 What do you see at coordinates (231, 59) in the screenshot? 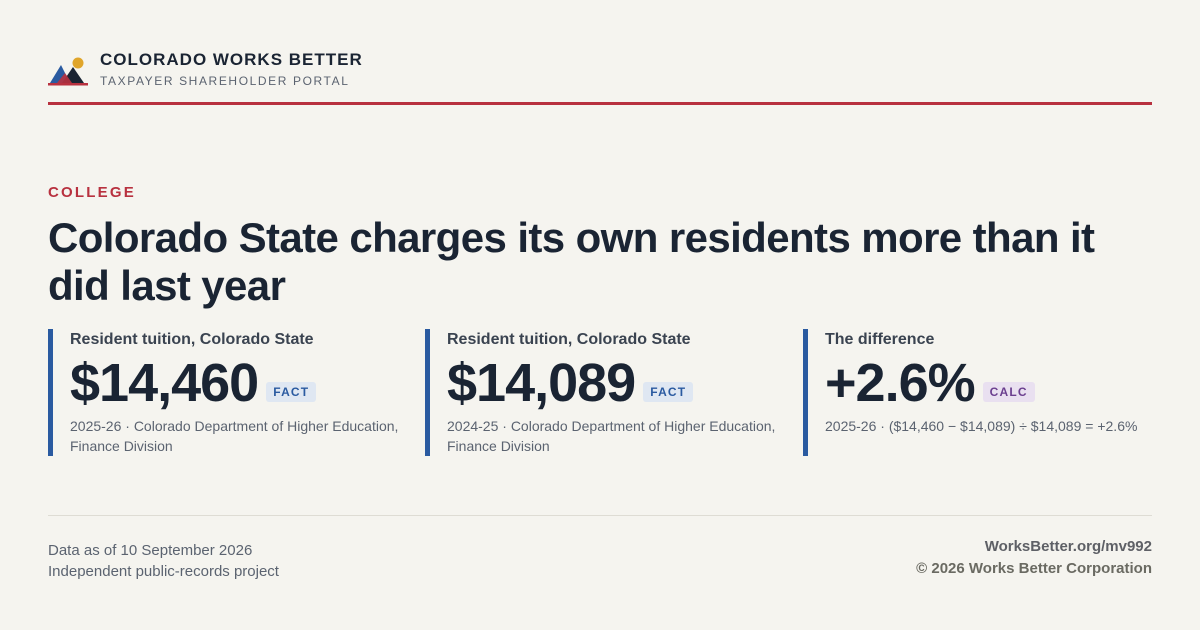
I see `brand-title: COLORADO WORKS BETTER` at bounding box center [231, 59].